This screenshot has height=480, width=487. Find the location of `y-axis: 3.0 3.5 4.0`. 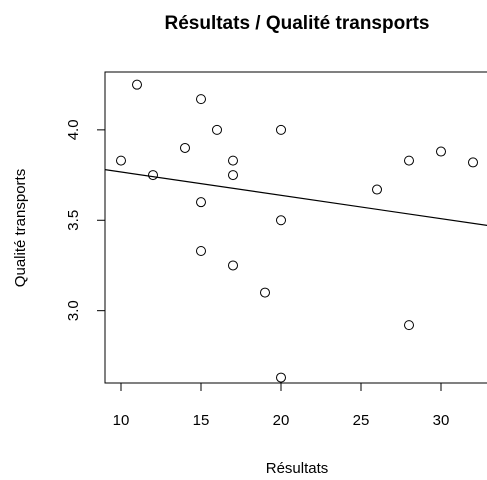

y-axis: 3.0 3.5 4.0 is located at coordinates (85, 220).